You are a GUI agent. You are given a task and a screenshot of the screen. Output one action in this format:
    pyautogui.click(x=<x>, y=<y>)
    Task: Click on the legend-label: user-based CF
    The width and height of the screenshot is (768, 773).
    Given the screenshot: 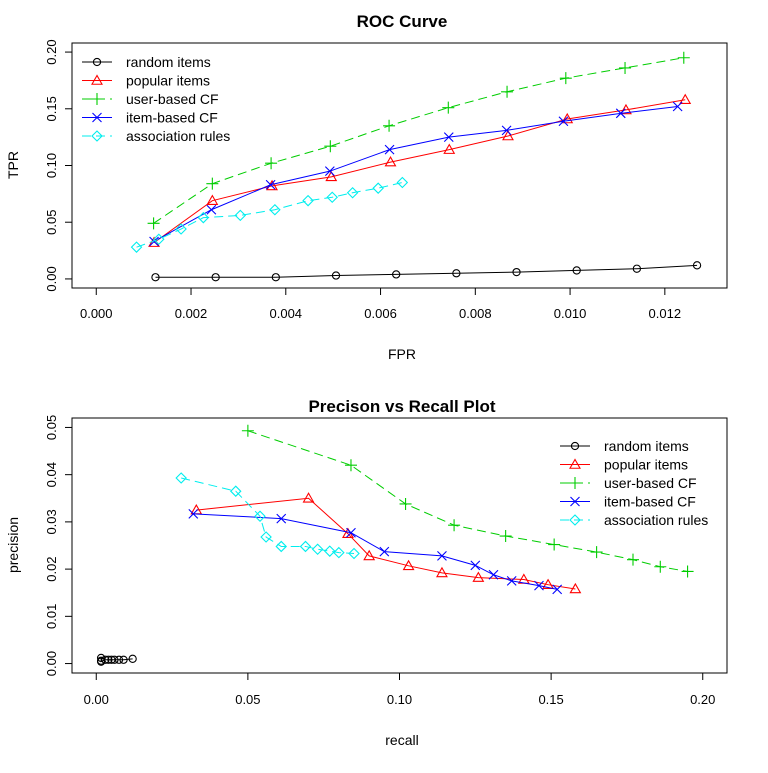 What is the action you would take?
    pyautogui.click(x=650, y=483)
    